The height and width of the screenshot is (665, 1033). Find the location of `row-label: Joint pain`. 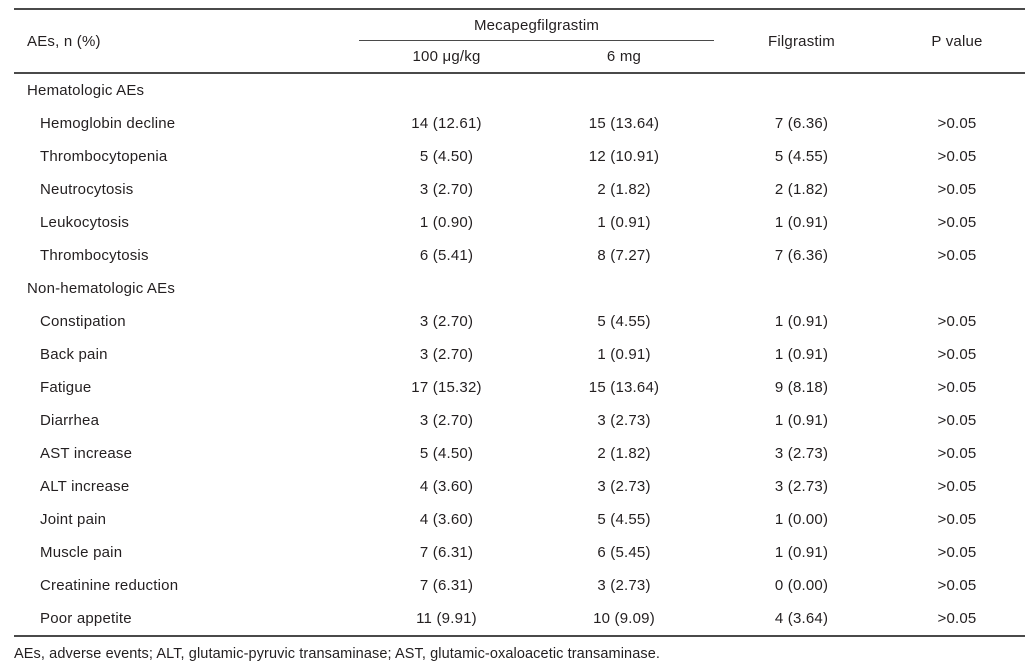

row-label: Joint pain is located at coordinates (73, 519).